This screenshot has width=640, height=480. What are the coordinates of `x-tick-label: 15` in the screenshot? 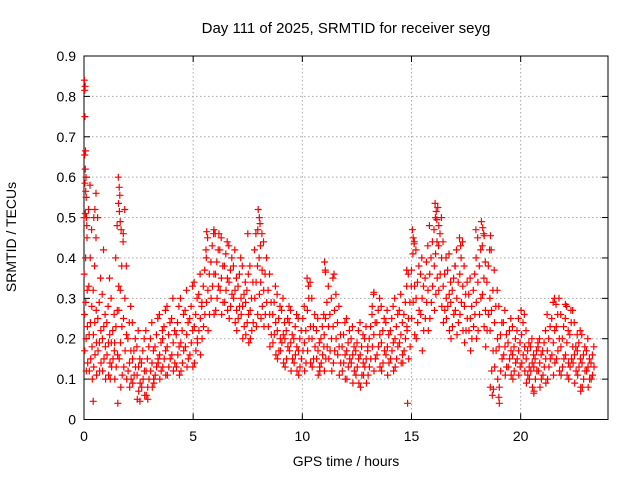 It's located at (412, 436).